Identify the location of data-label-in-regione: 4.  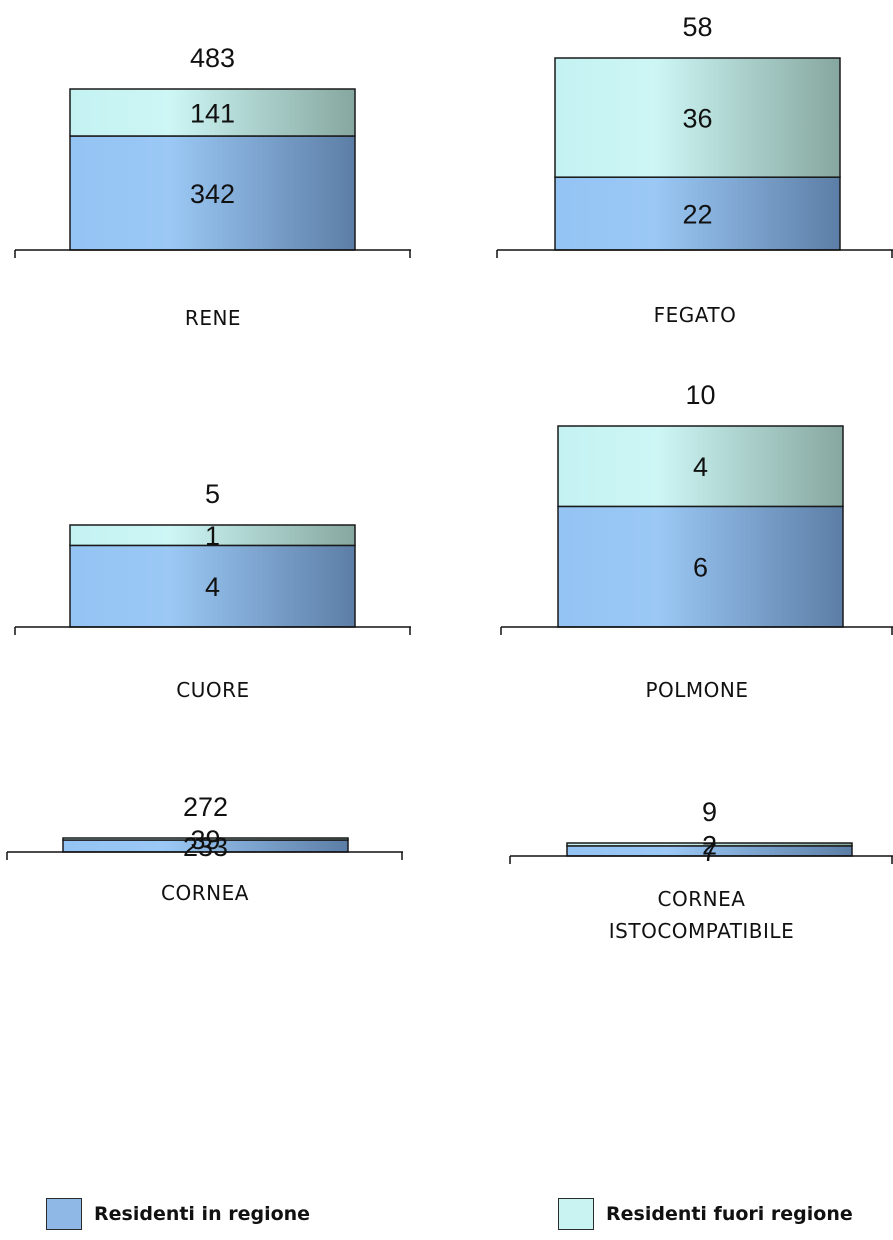
(212, 587).